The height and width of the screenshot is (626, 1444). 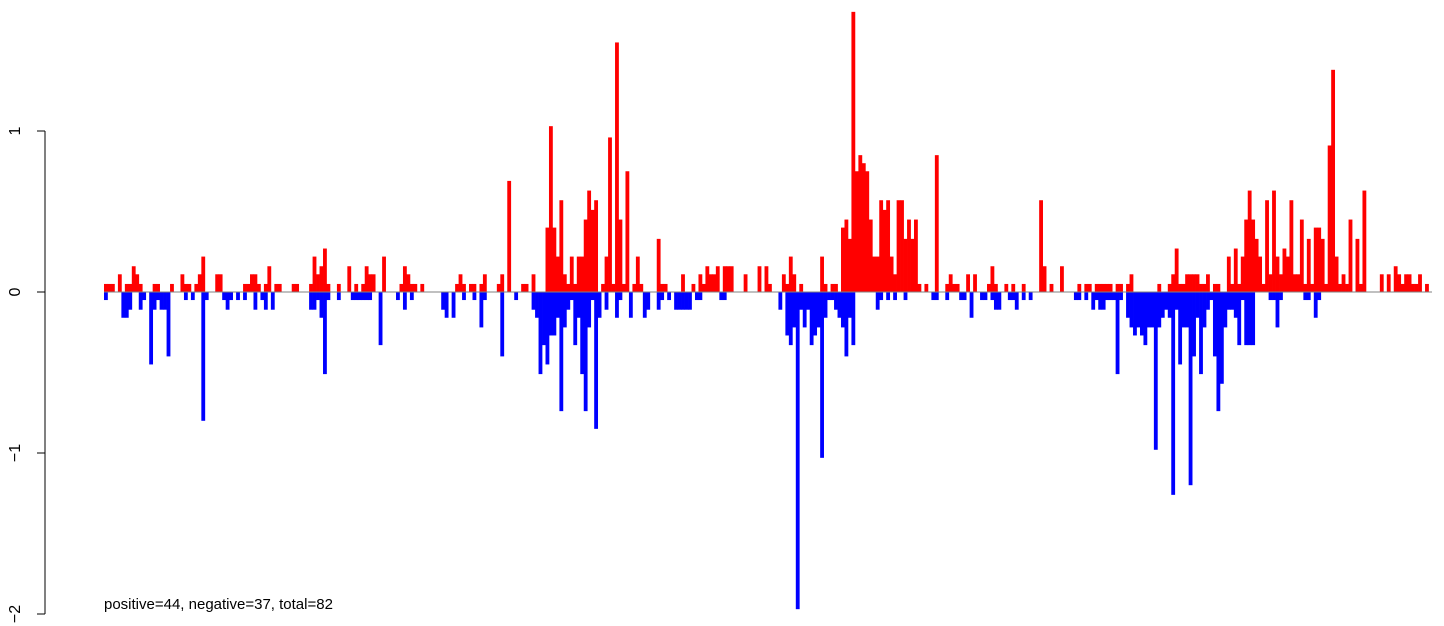 What do you see at coordinates (26, 374) in the screenshot?
I see `y-axis: −2 −1 0 1` at bounding box center [26, 374].